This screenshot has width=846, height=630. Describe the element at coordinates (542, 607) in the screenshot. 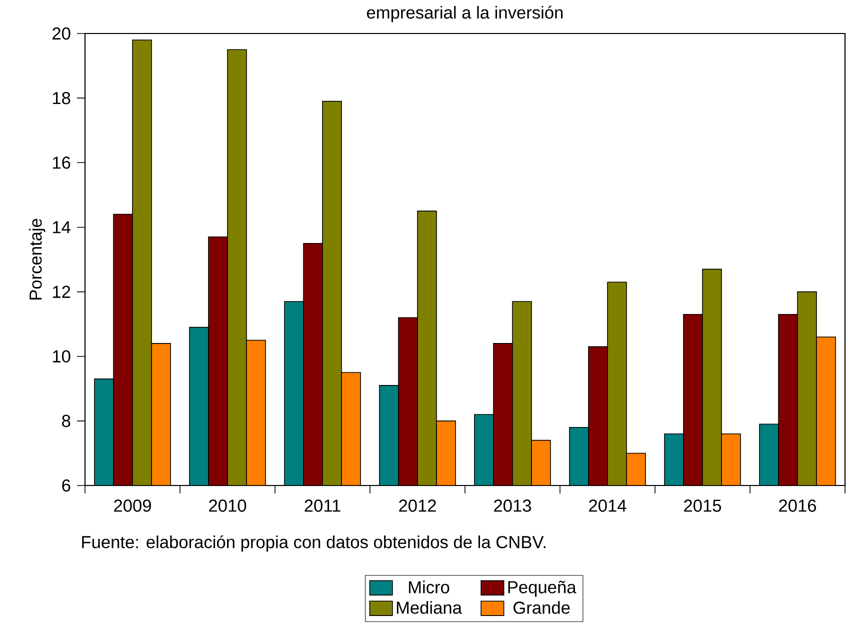

I see `legend-label: Grande` at that location.